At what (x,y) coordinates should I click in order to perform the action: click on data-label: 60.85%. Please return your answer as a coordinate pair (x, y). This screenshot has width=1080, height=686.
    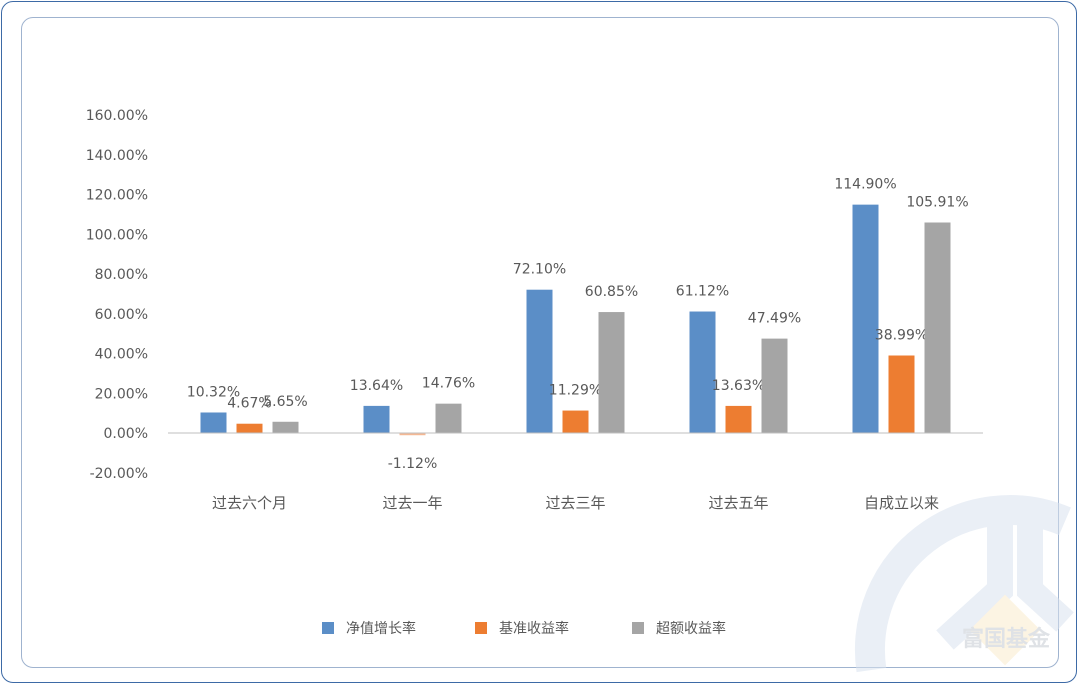
    Looking at the image, I should click on (611, 292).